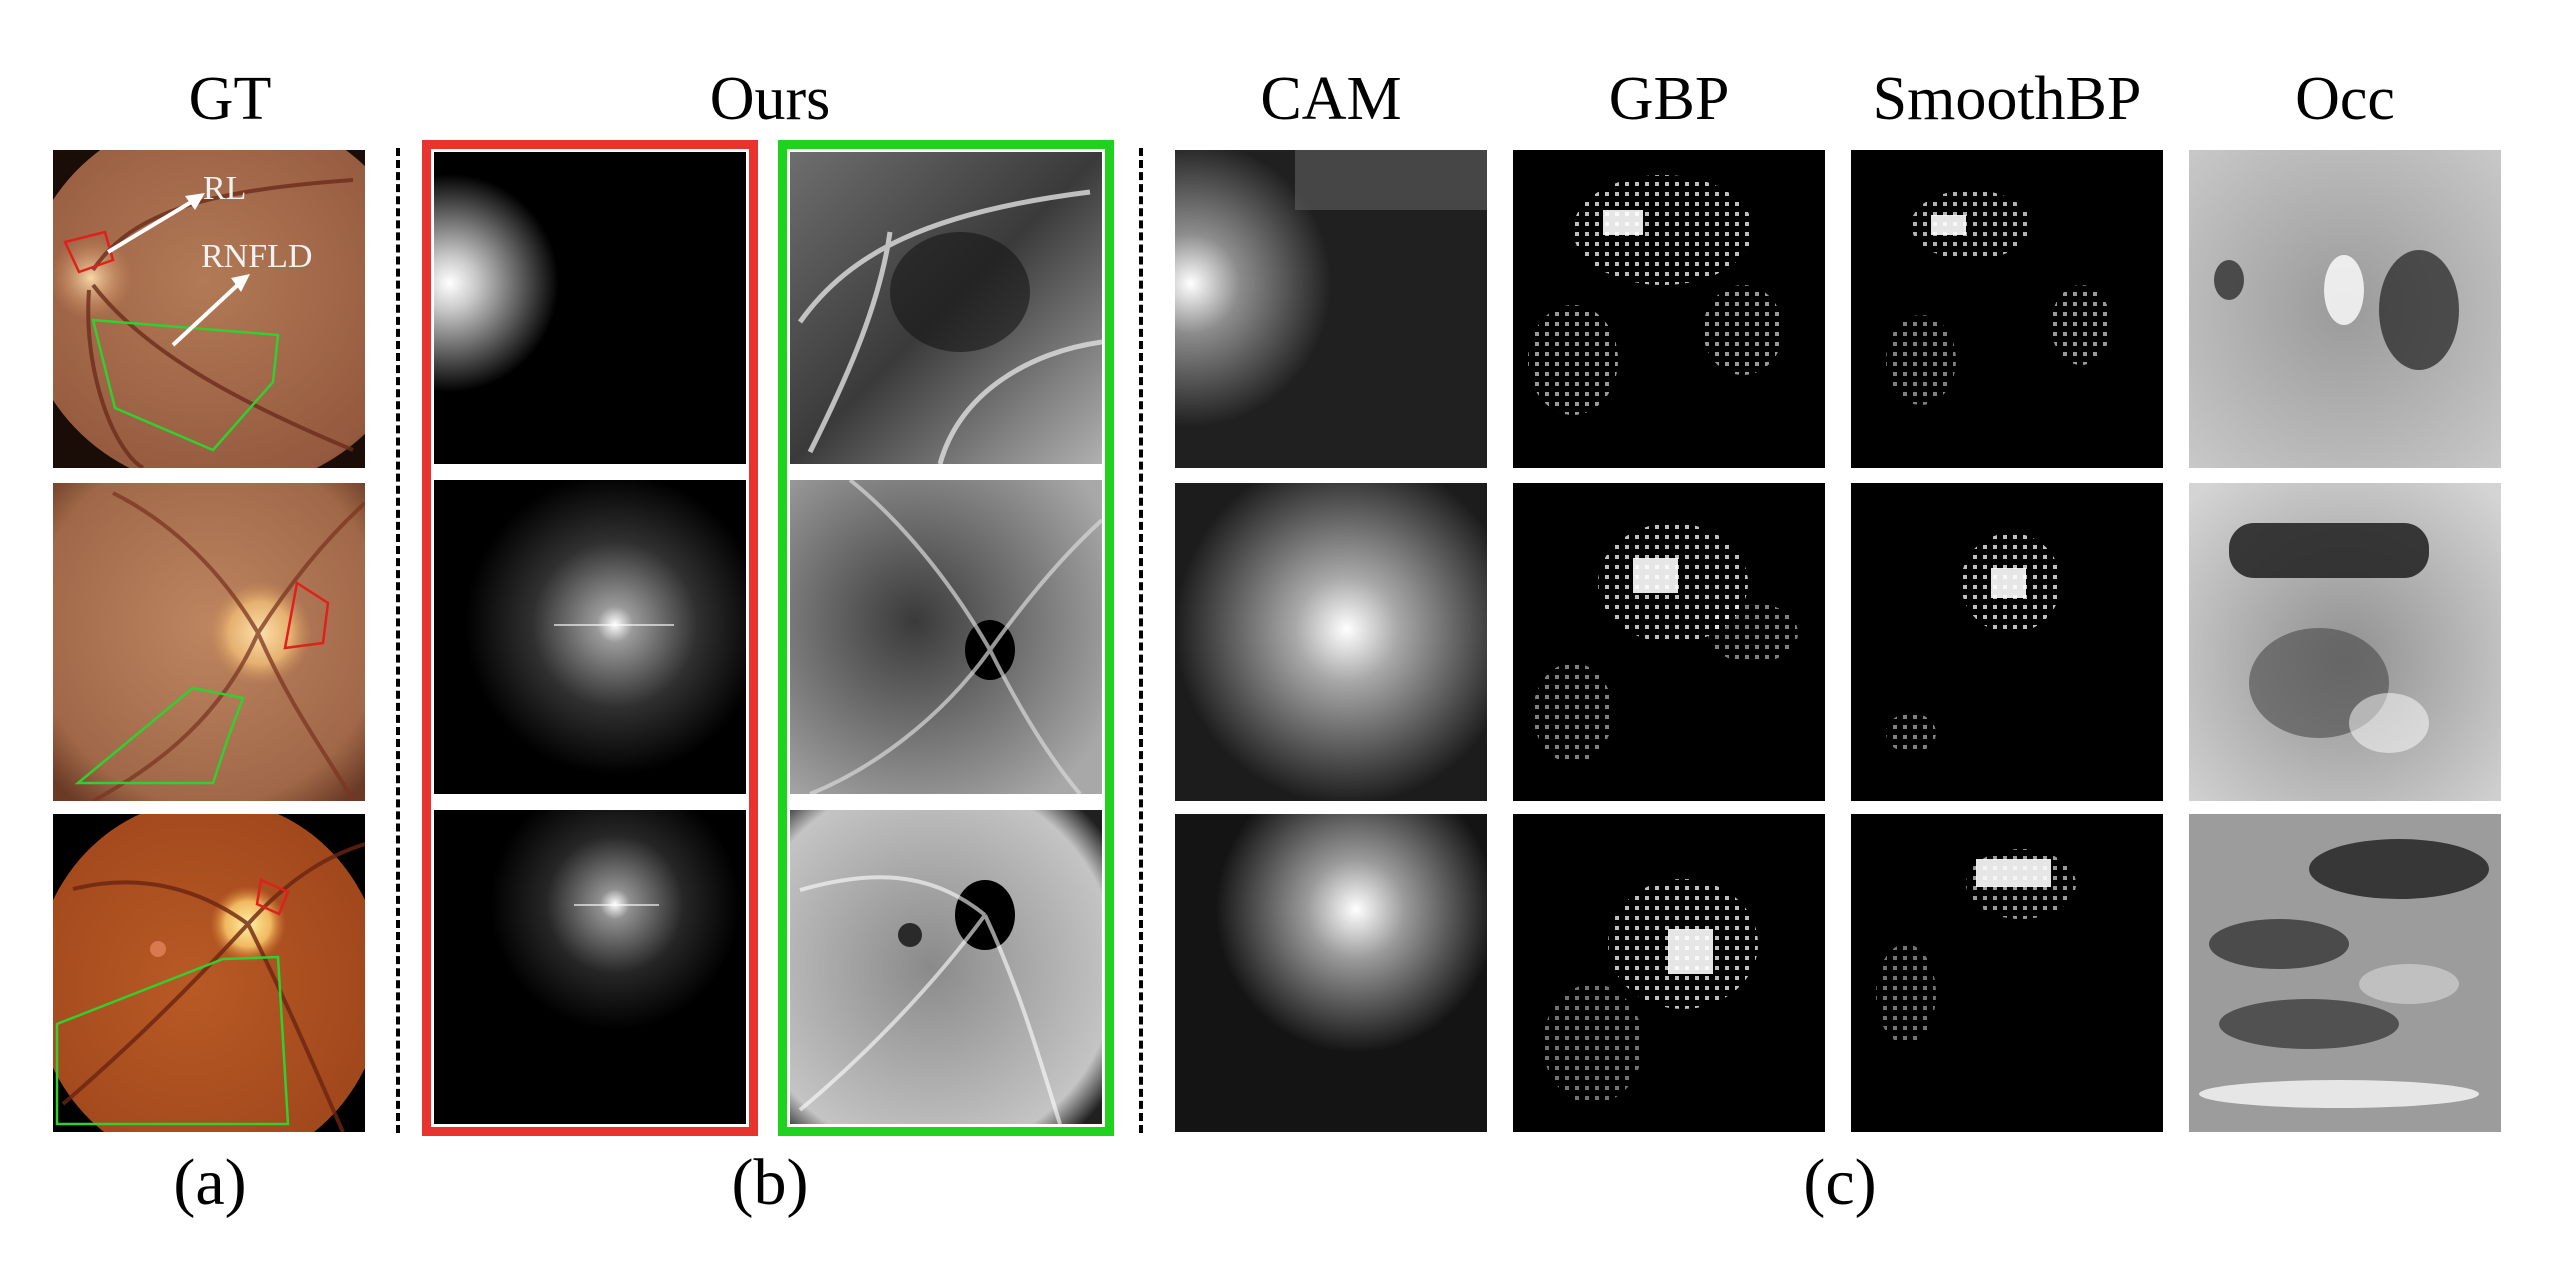 The height and width of the screenshot is (1271, 2557). What do you see at coordinates (590, 967) in the screenshot?
I see `ours-saliency-row3` at bounding box center [590, 967].